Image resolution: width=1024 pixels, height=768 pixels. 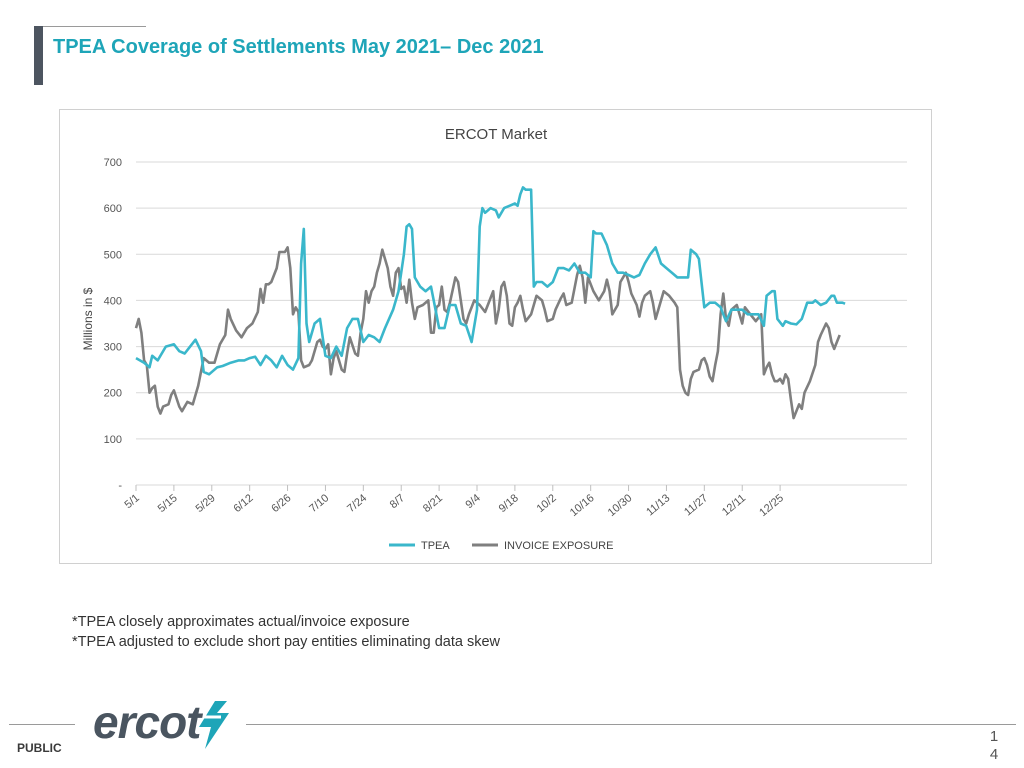 I want to click on footer-rule-left, so click(x=42, y=724).